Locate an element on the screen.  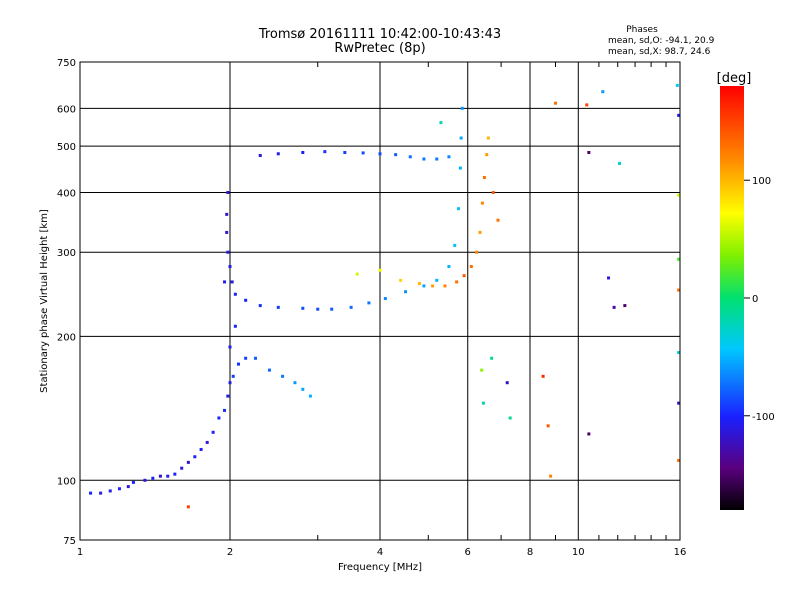
x-tick-label: 10 is located at coordinates (578, 552).